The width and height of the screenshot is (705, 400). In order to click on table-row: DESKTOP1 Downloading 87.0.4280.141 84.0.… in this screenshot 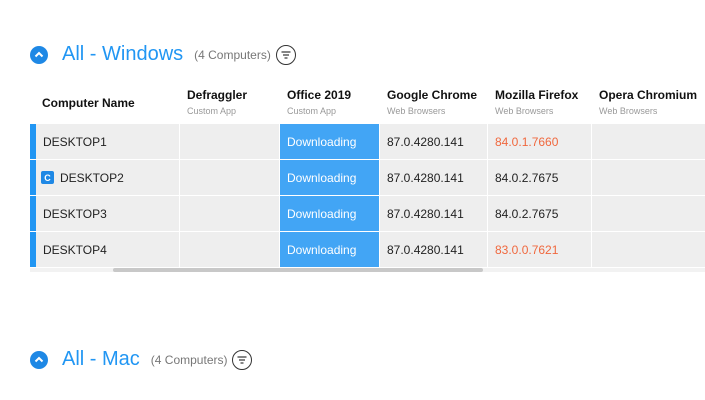, I will do `click(367, 142)`.